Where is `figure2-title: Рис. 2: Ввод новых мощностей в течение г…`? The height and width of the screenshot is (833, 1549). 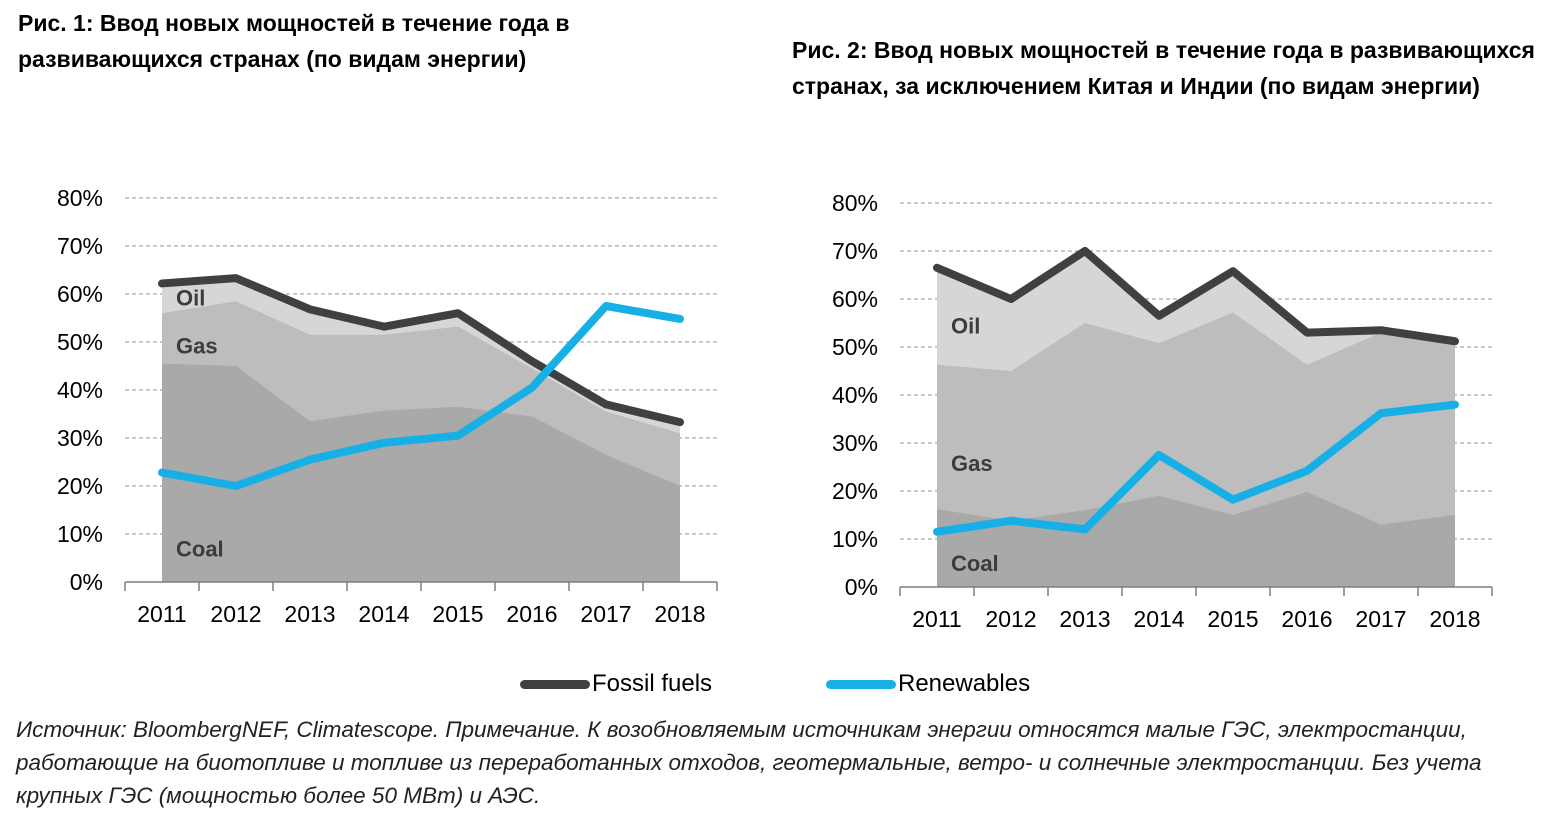 figure2-title: Рис. 2: Ввод новых мощностей в течение г… is located at coordinates (1163, 68).